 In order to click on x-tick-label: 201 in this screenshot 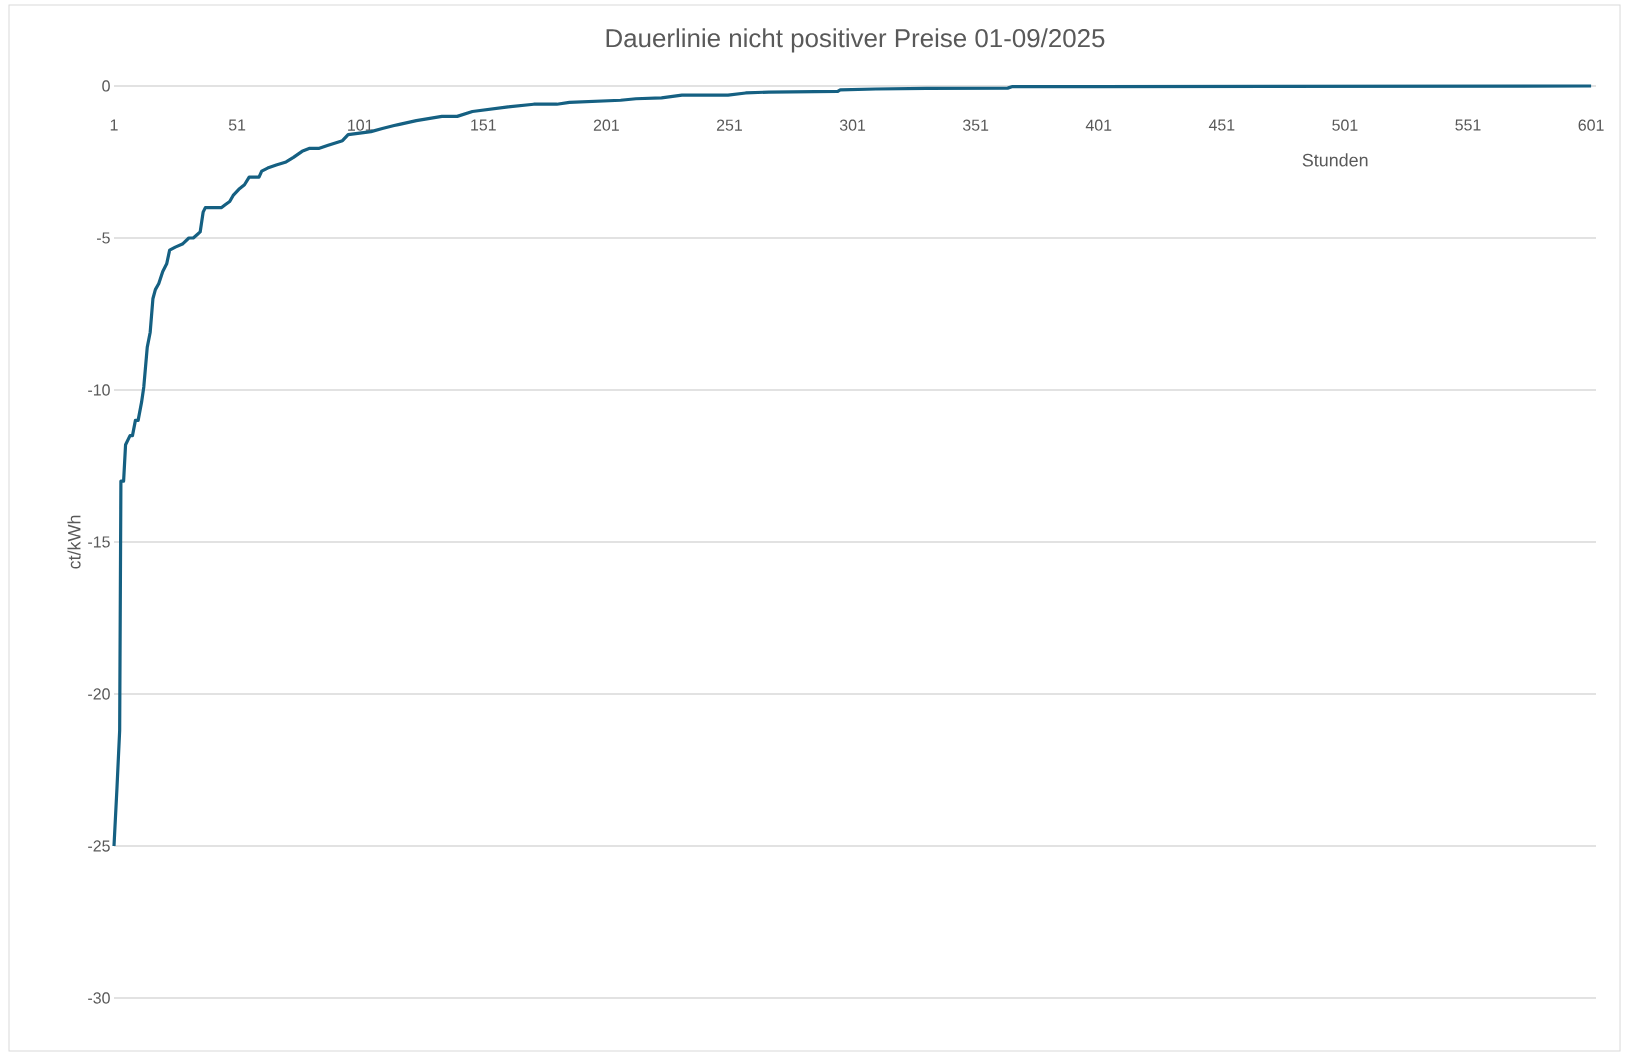, I will do `click(606, 125)`.